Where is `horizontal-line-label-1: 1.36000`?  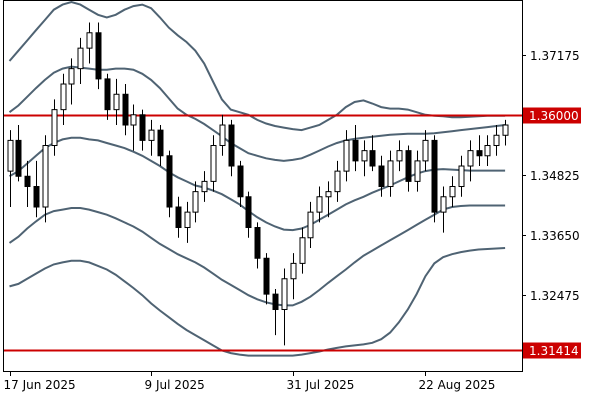 horizontal-line-label-1: 1.36000 is located at coordinates (554, 116).